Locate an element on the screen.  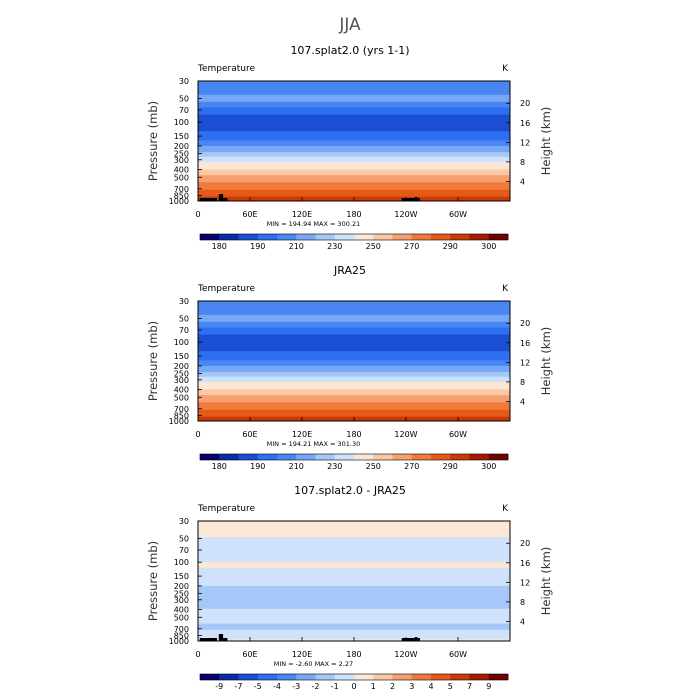
panel-title: JRA25 is located at coordinates (349, 270).